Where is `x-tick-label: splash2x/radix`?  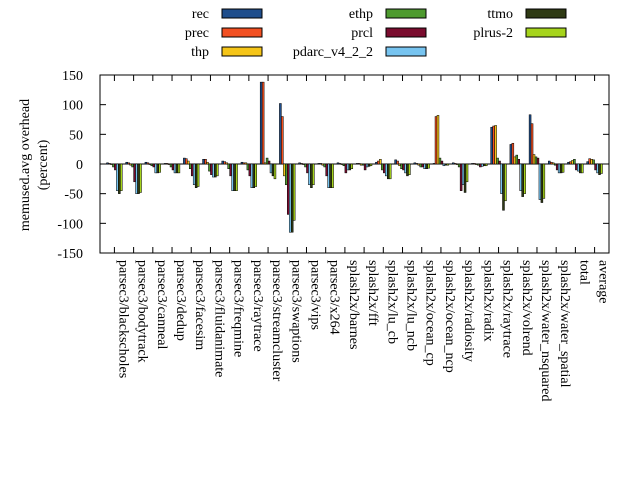
x-tick-label: splash2x/radix is located at coordinates (487, 301).